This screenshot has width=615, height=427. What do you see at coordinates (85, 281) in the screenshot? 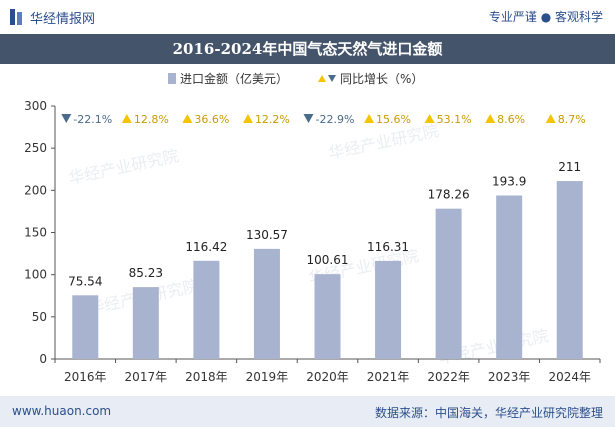
I see `bar-value-label: 75.54` at bounding box center [85, 281].